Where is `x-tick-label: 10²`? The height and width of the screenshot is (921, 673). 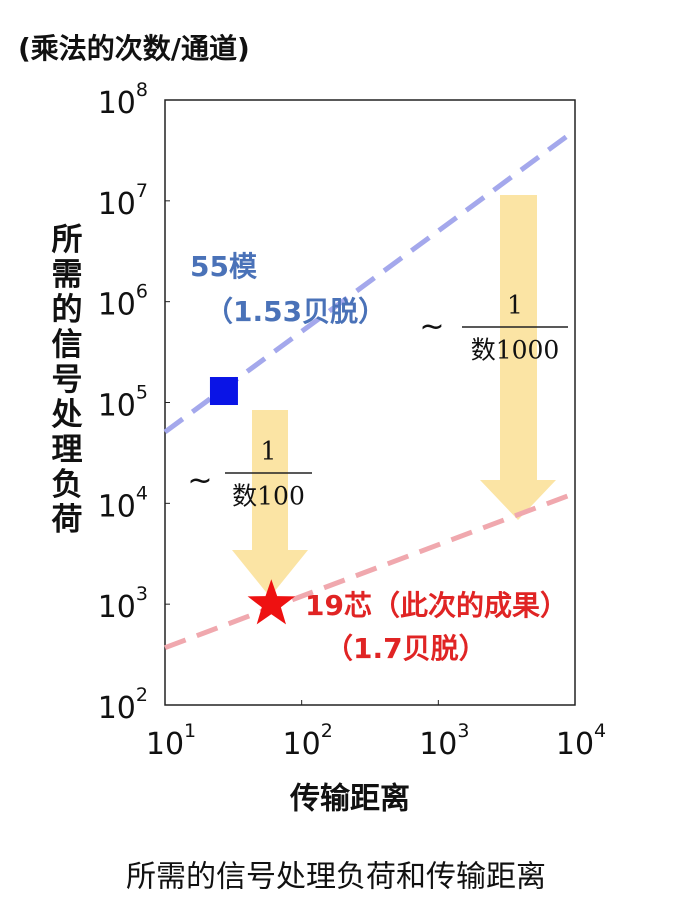 x-tick-label: 10² is located at coordinates (308, 741).